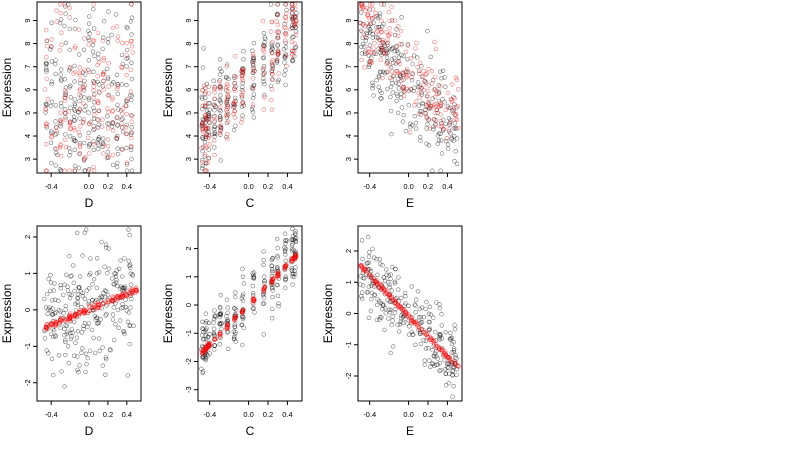 The image size is (800, 450). I want to click on x-axis-label: C, so click(250, 203).